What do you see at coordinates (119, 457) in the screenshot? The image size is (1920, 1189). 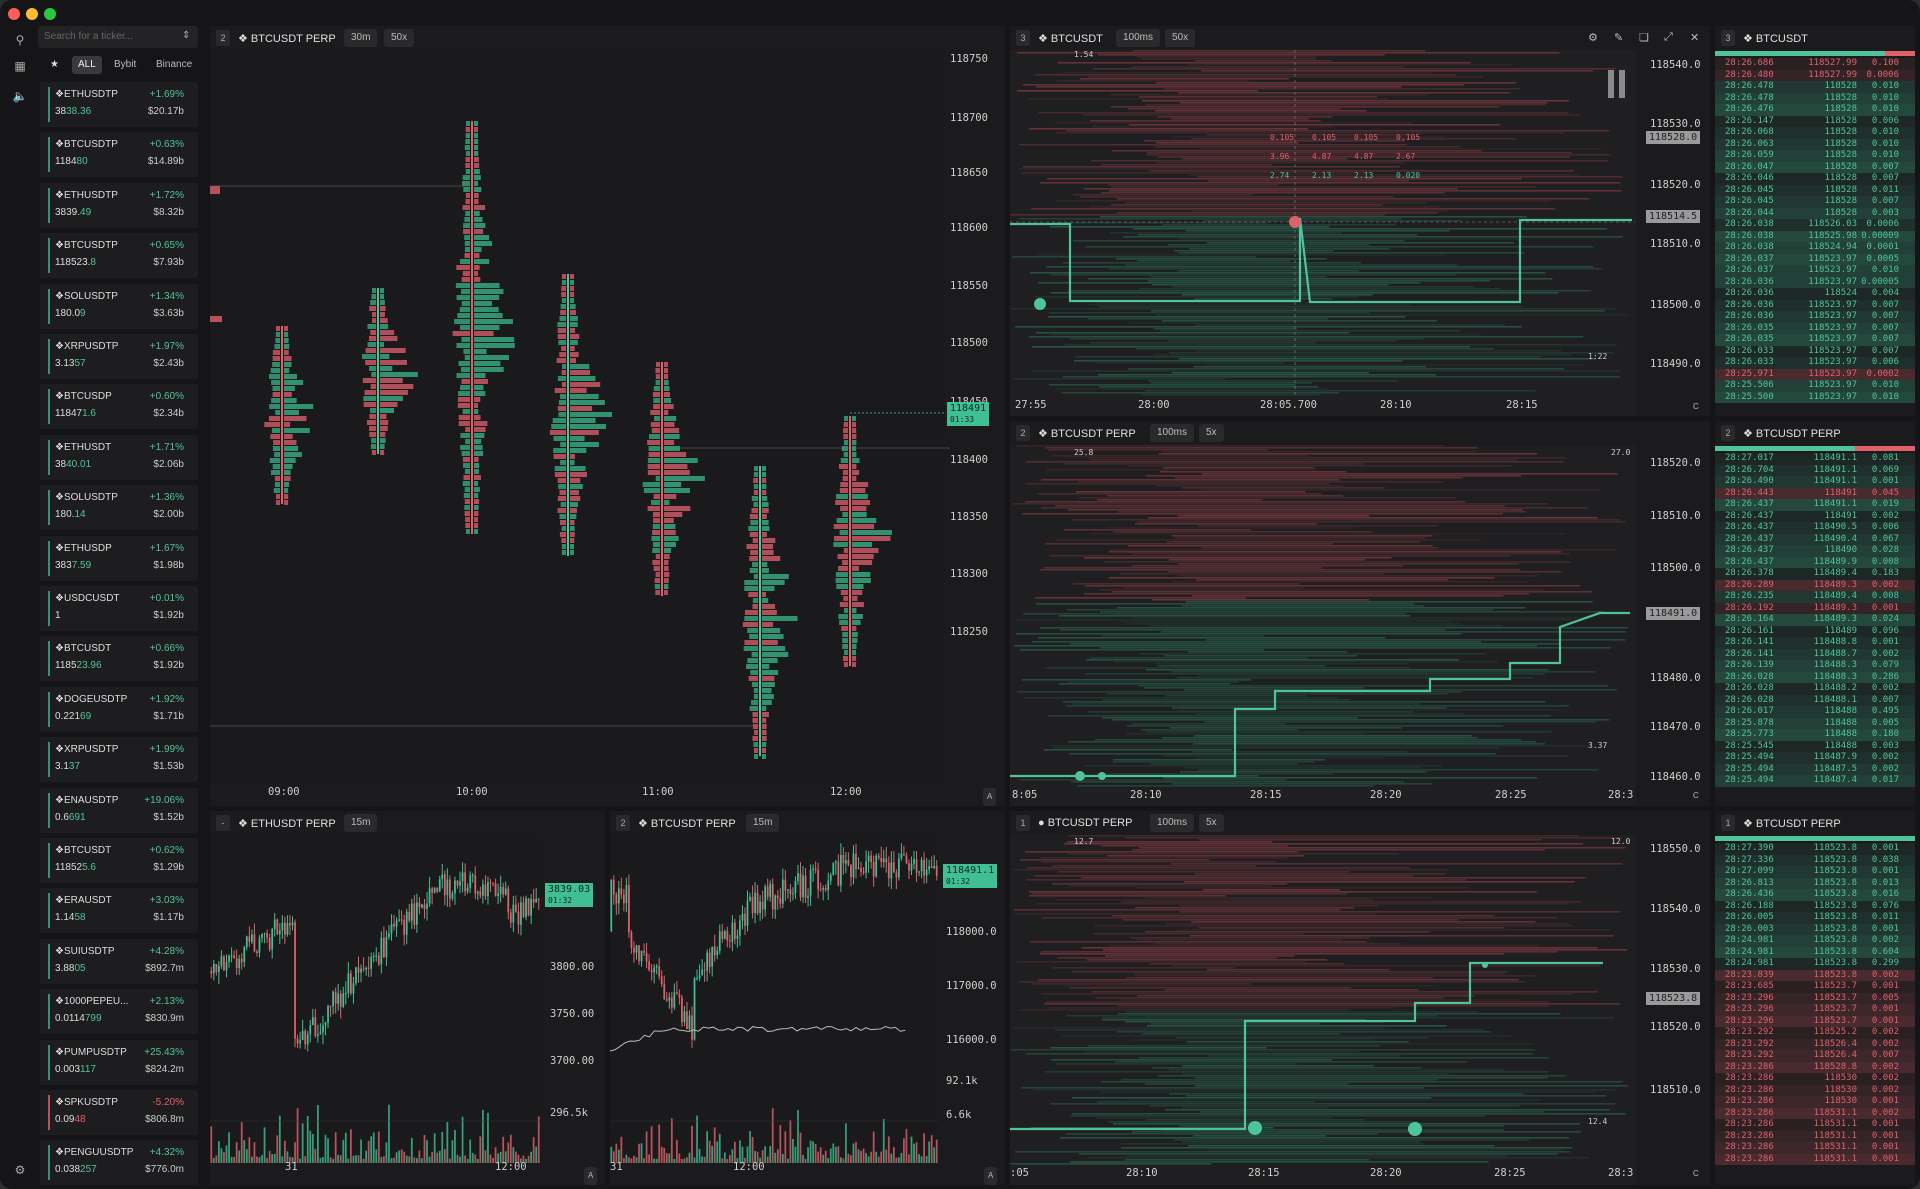 I see `ticker-item: ❖ETHUSDT +1.71% 3840.01 $2.06b` at bounding box center [119, 457].